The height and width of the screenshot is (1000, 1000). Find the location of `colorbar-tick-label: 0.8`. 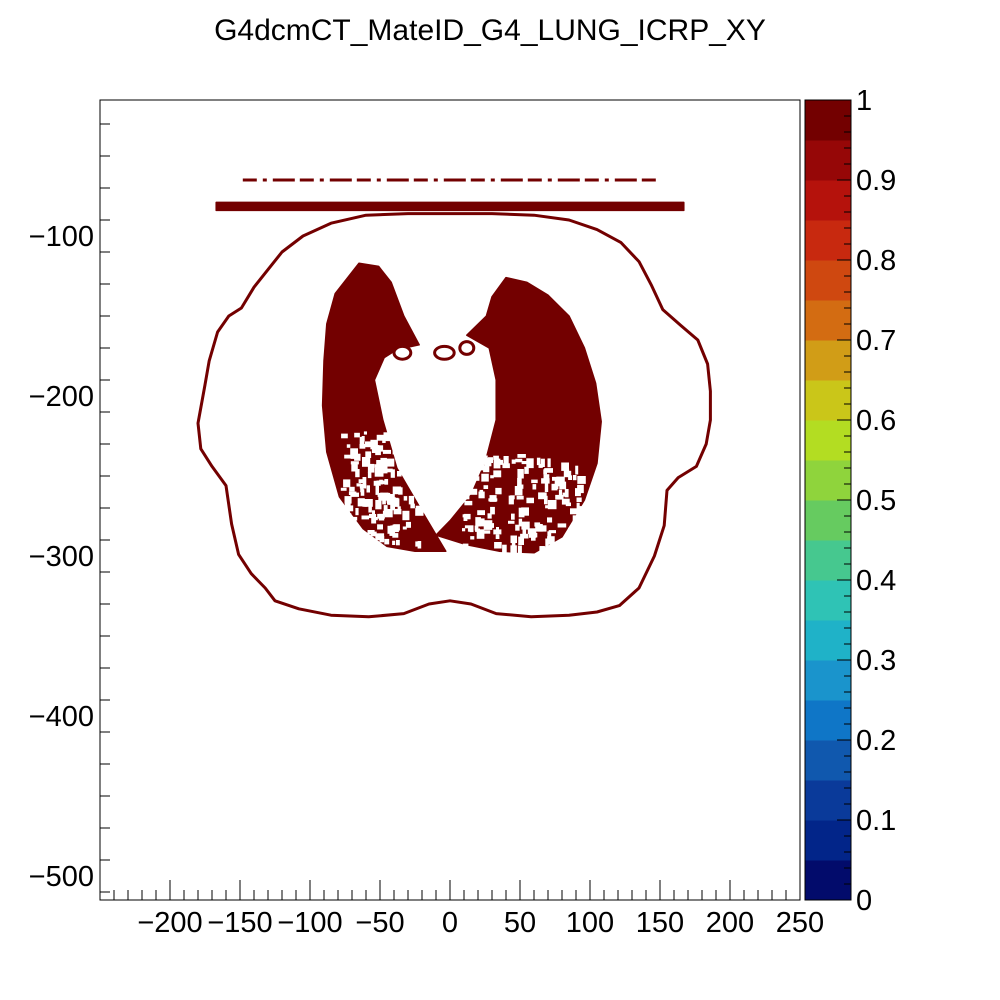

colorbar-tick-label: 0.8 is located at coordinates (876, 261).